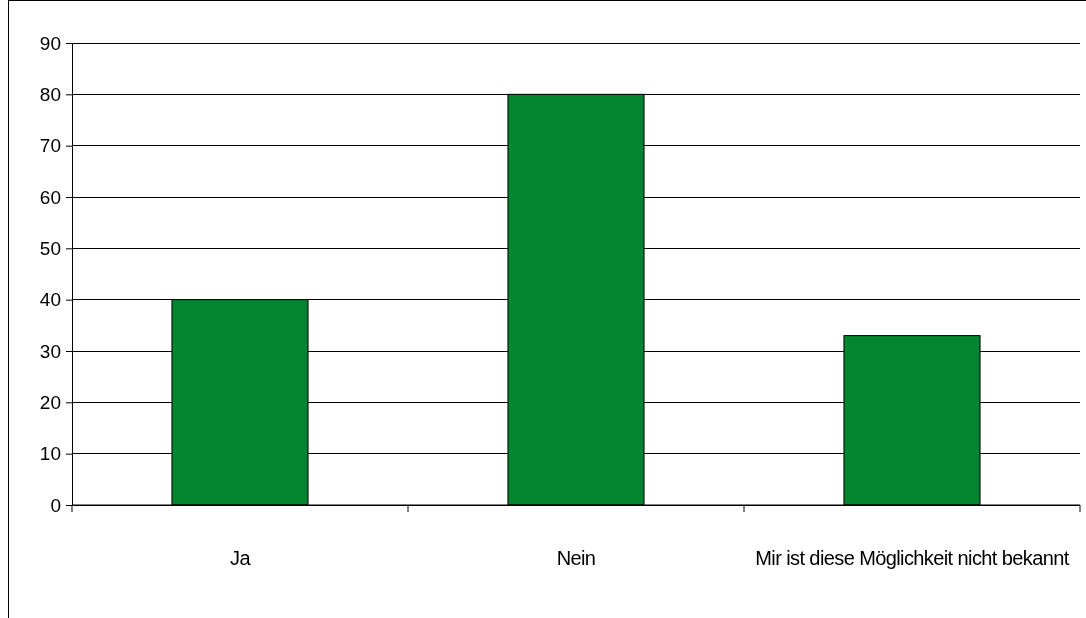 The height and width of the screenshot is (618, 1086). Describe the element at coordinates (241, 558) in the screenshot. I see `x-tick-label: Ja` at that location.